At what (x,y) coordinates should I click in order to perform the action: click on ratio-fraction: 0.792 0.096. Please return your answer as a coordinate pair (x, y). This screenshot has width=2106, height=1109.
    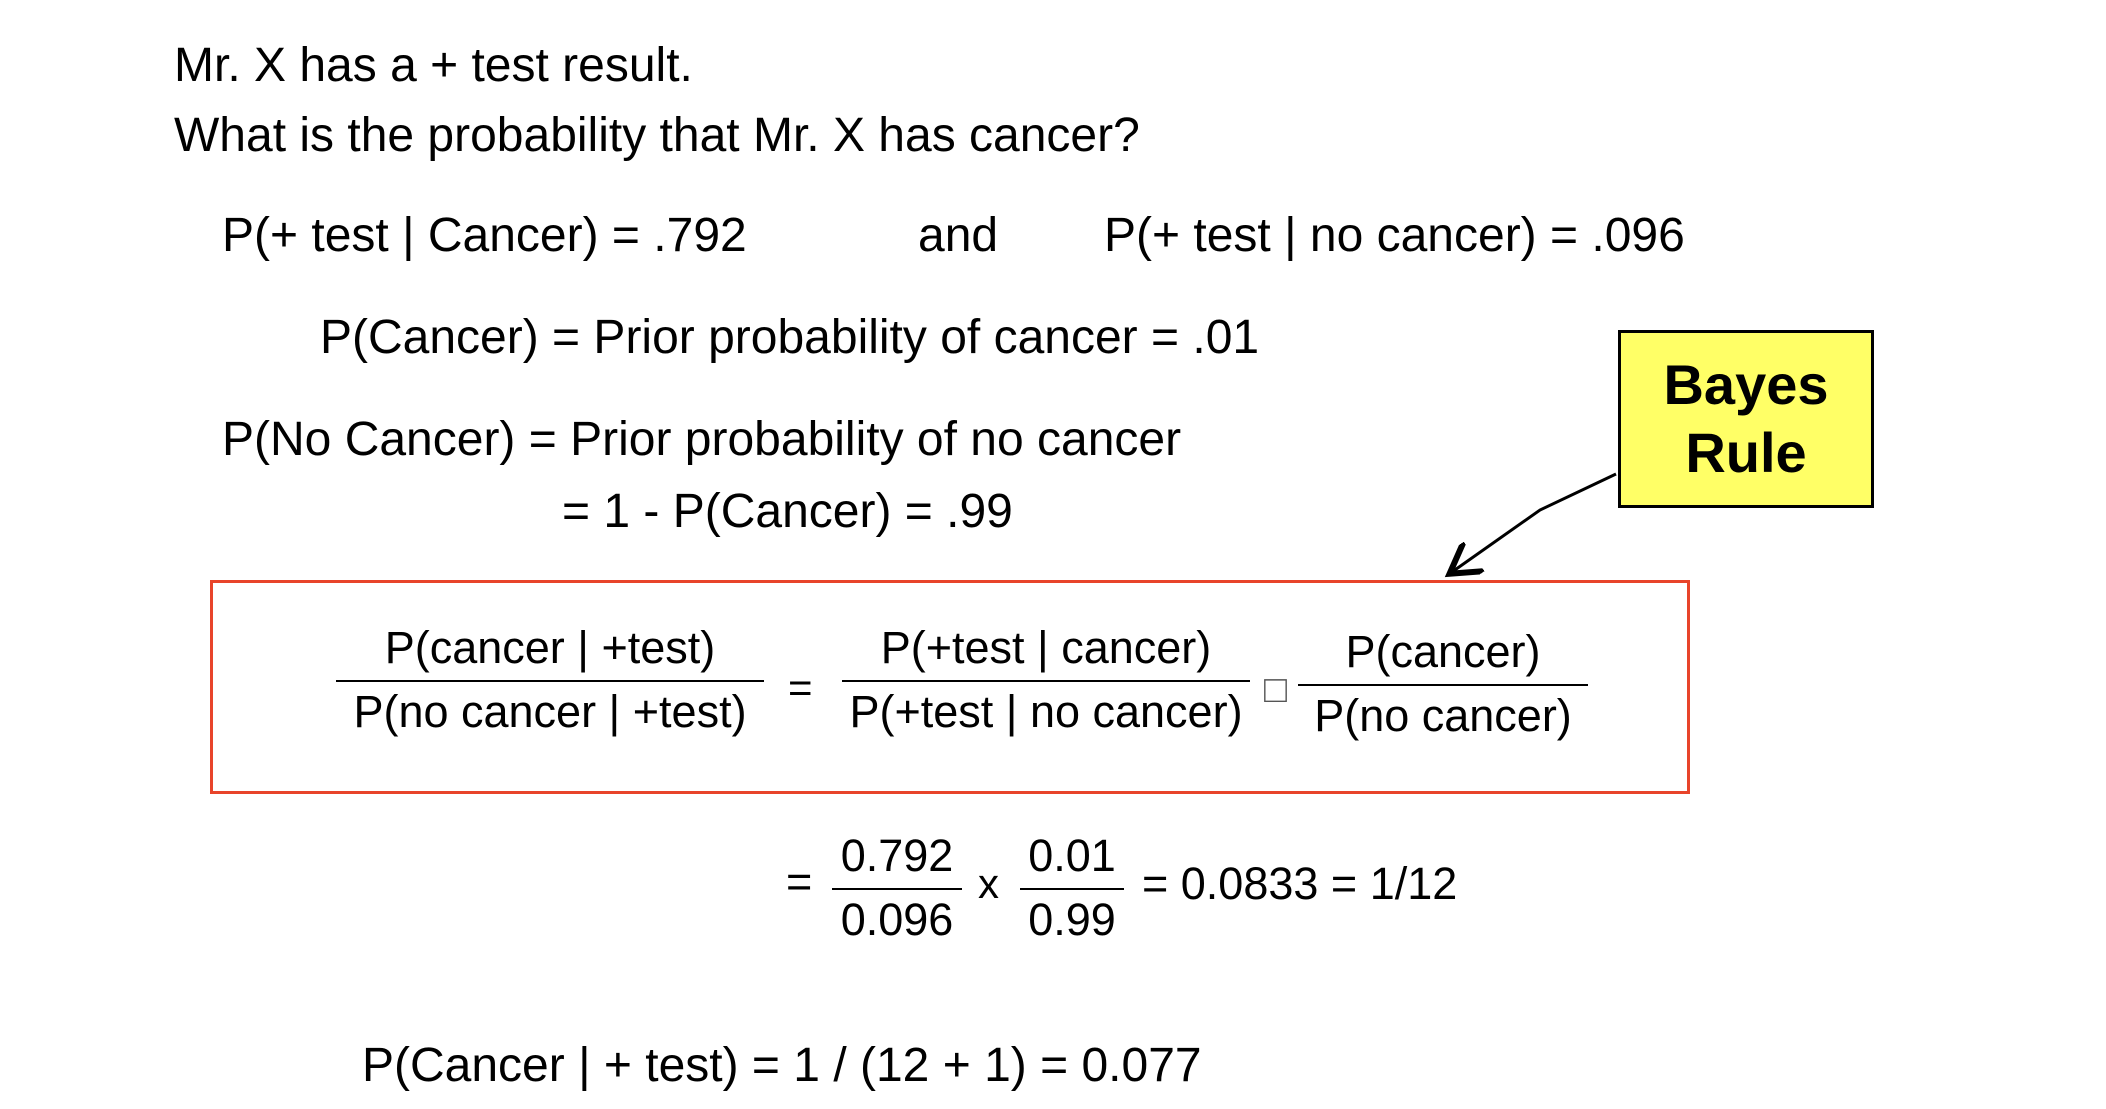
    Looking at the image, I should click on (897, 888).